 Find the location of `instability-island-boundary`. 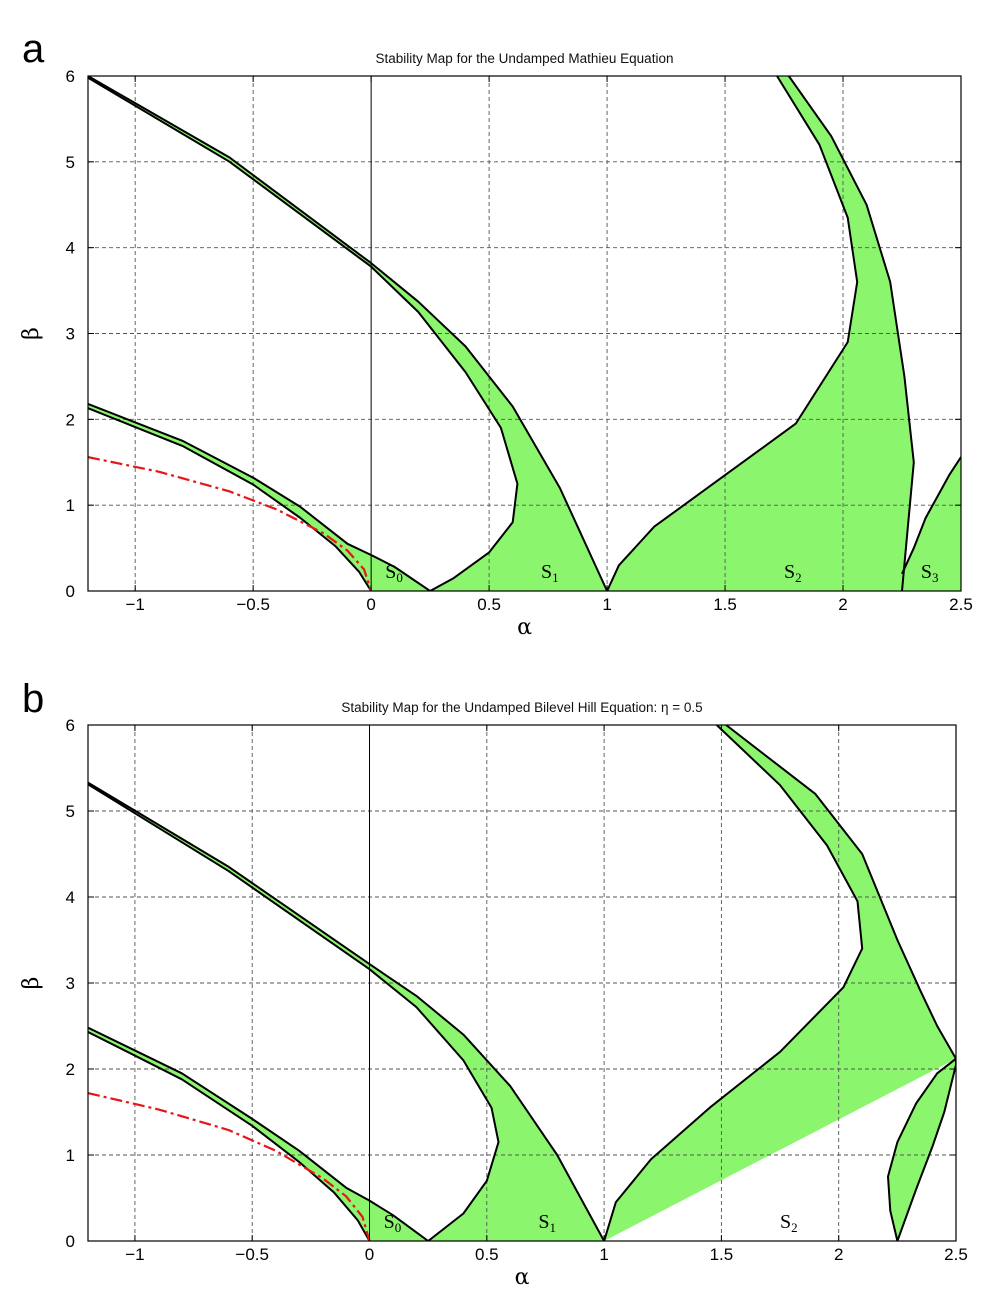

instability-island-boundary is located at coordinates (921, 1149).